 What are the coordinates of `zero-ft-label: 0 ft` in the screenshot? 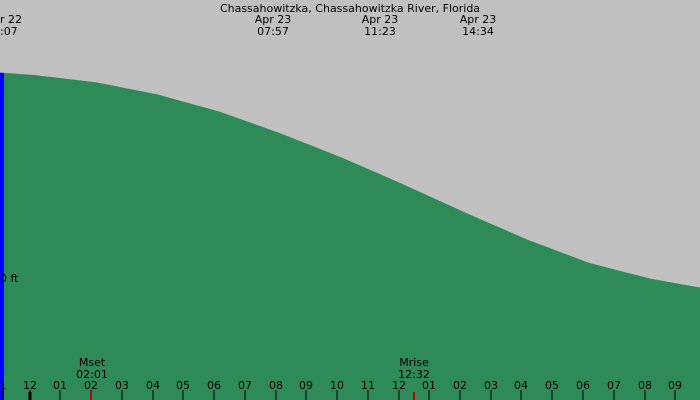 It's located at (9, 278).